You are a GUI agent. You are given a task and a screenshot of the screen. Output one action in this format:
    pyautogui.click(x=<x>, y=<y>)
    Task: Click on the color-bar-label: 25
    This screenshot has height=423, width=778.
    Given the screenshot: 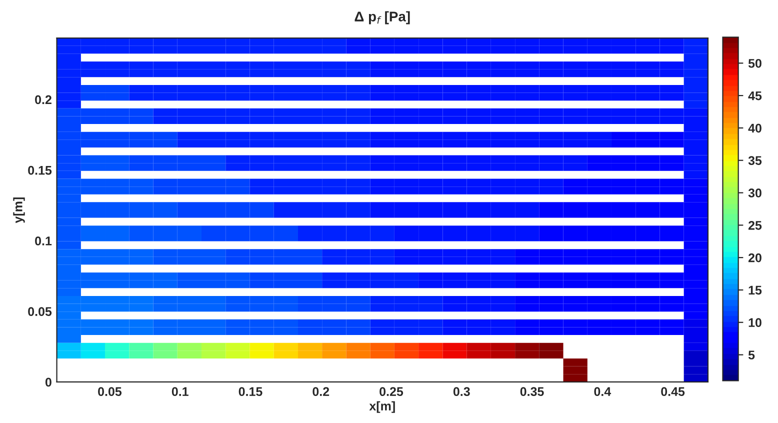 What is the action you would take?
    pyautogui.click(x=755, y=225)
    